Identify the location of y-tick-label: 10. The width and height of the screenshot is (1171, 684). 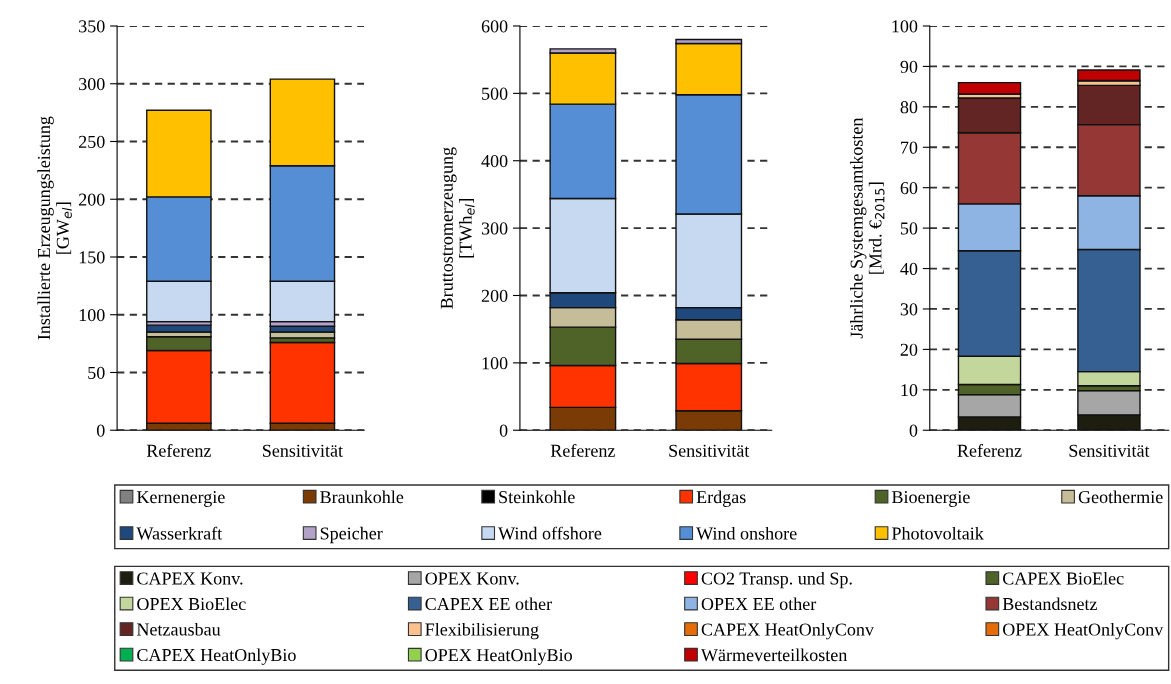
(909, 390).